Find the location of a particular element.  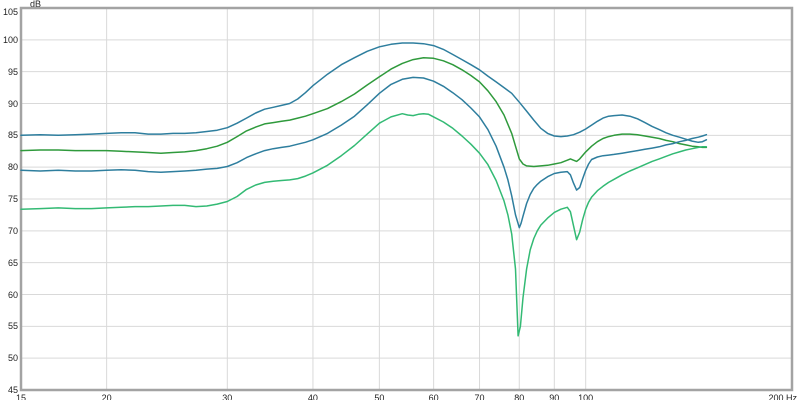

y-tick-label-100: 100 is located at coordinates (10, 39).